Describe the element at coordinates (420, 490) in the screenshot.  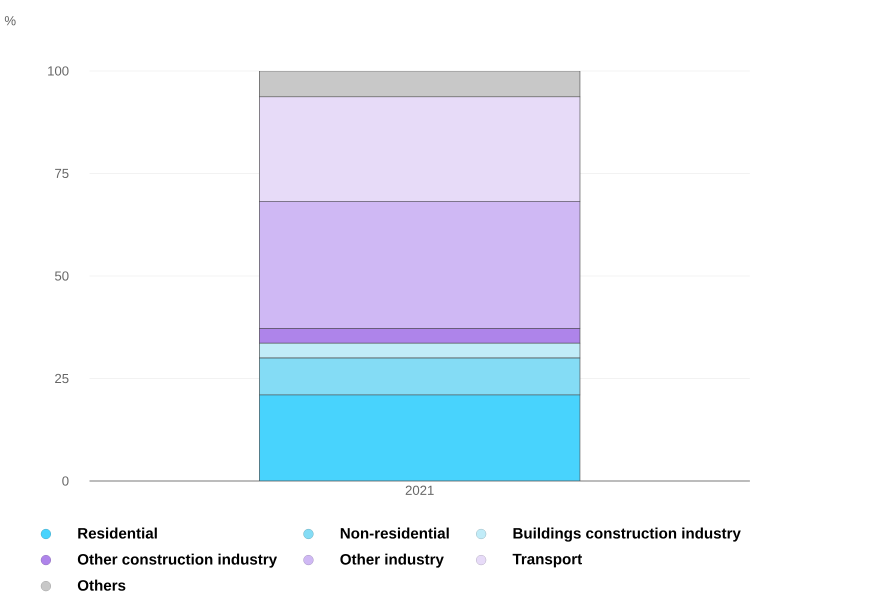
I see `x-tick-label: 2021` at that location.